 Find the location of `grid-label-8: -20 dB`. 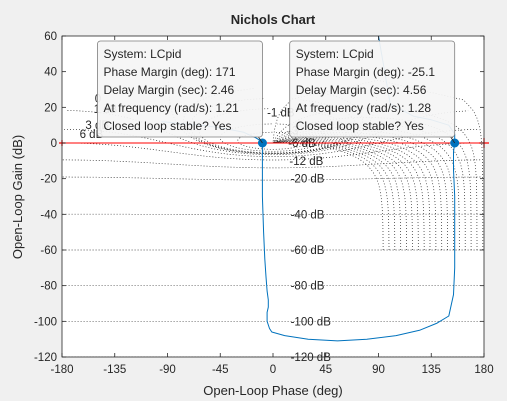

grid-label-8: -20 dB is located at coordinates (308, 180).